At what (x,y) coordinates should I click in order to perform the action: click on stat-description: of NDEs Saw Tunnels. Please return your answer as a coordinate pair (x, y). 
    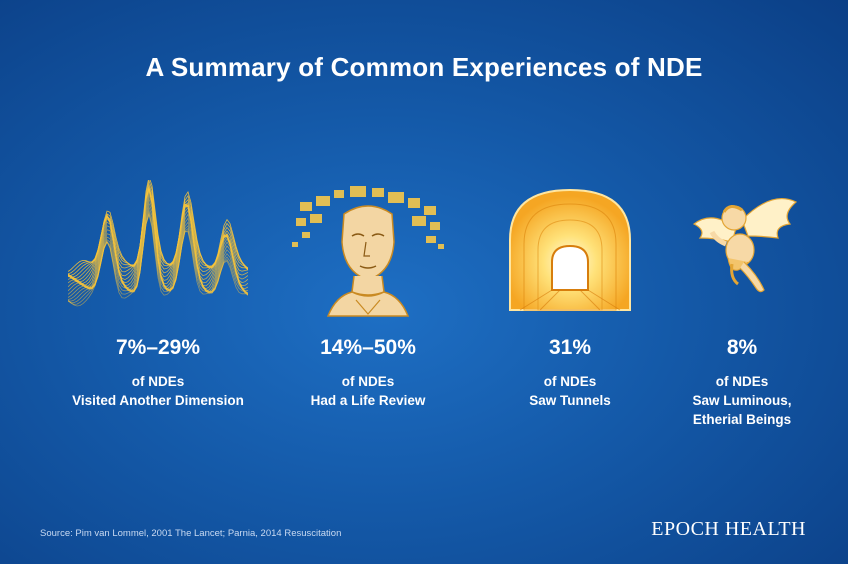
    Looking at the image, I should click on (570, 391).